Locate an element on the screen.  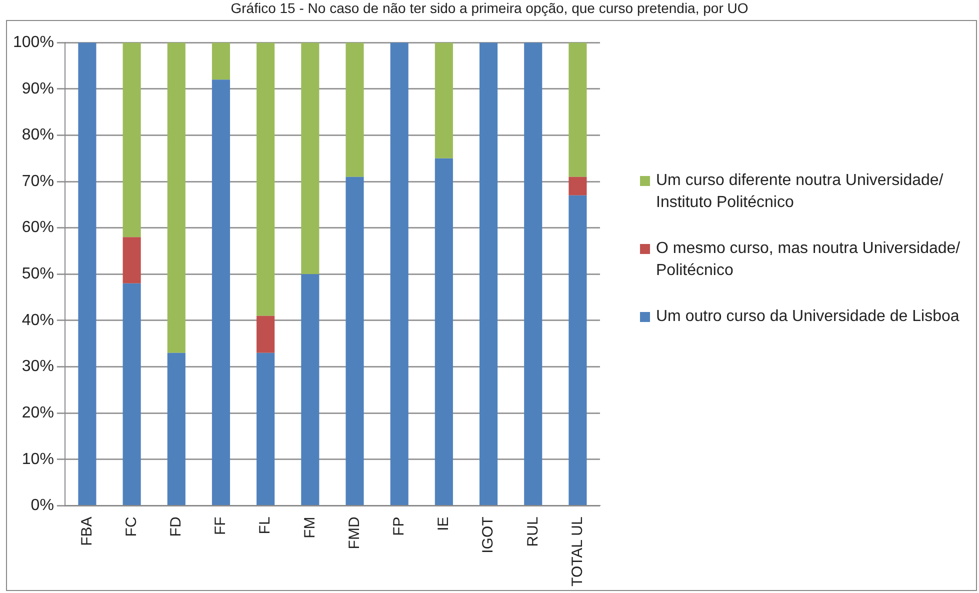
y-tick-label: 50% is located at coordinates (38, 274).